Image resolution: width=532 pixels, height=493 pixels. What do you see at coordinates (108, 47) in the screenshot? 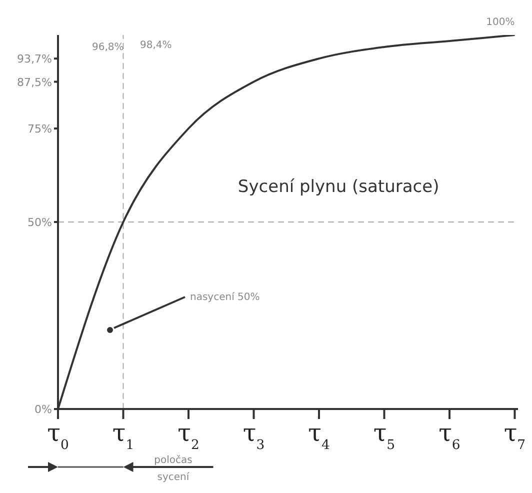
I see `annotation: 96,8%` at bounding box center [108, 47].